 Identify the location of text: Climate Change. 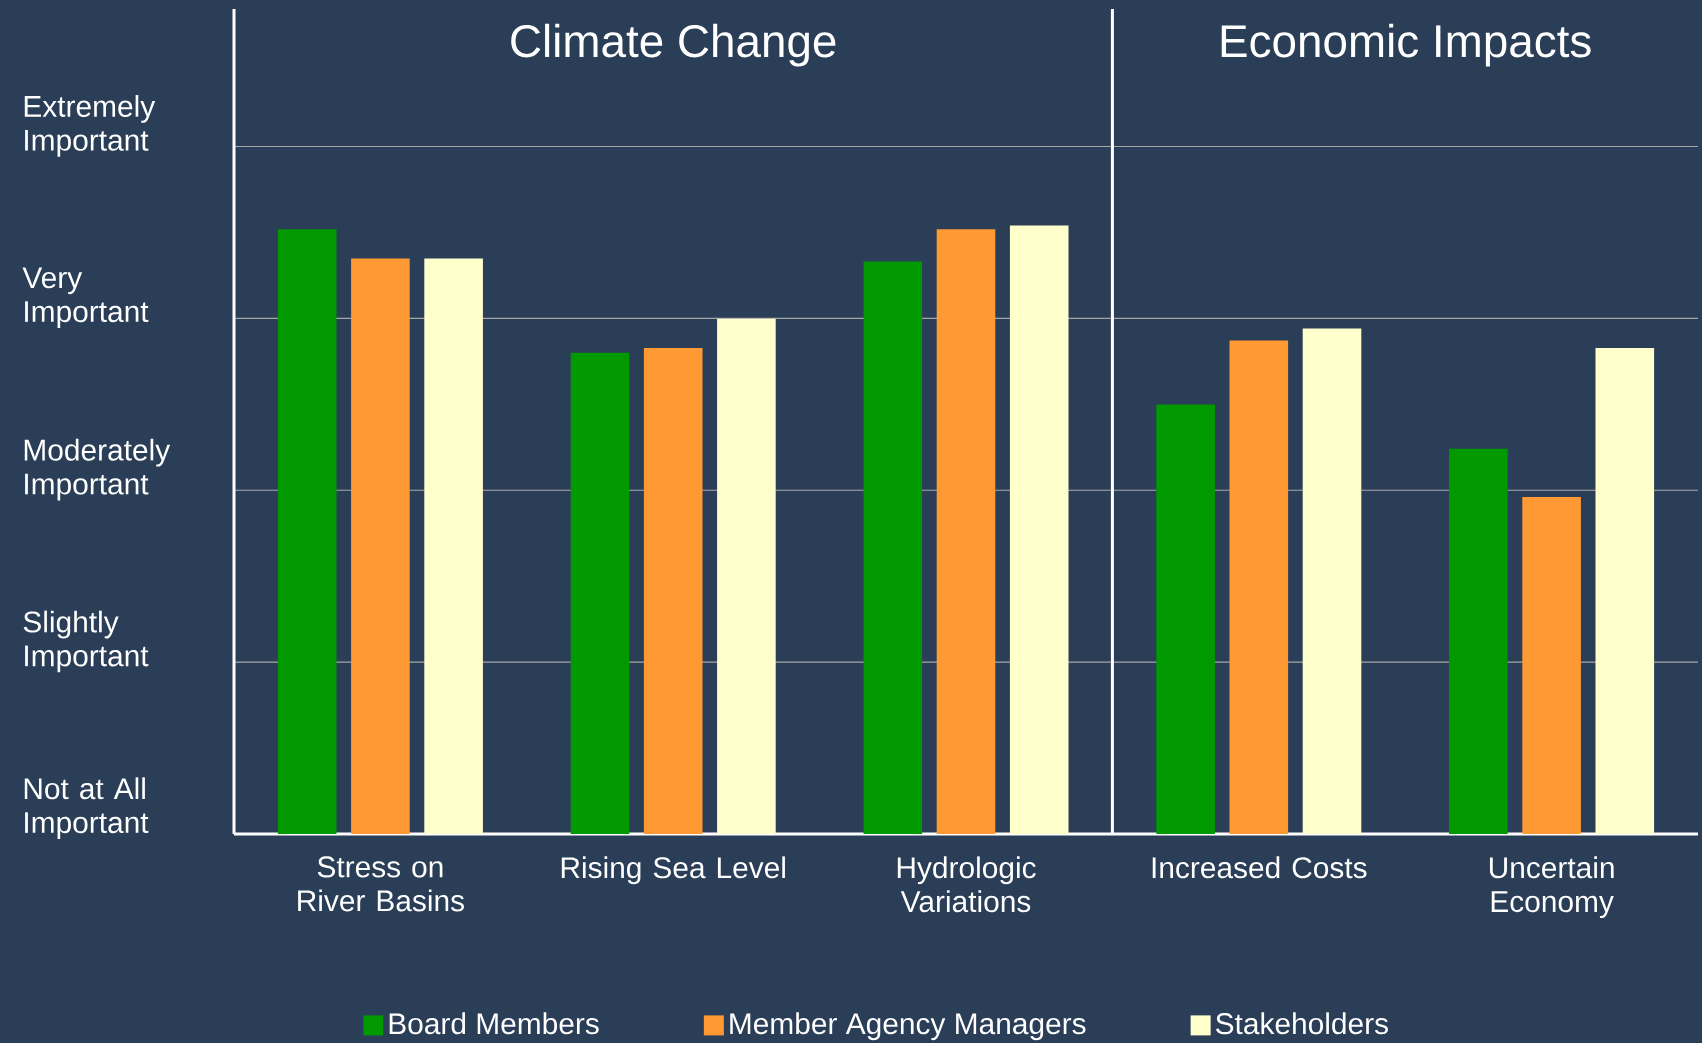
(673, 45).